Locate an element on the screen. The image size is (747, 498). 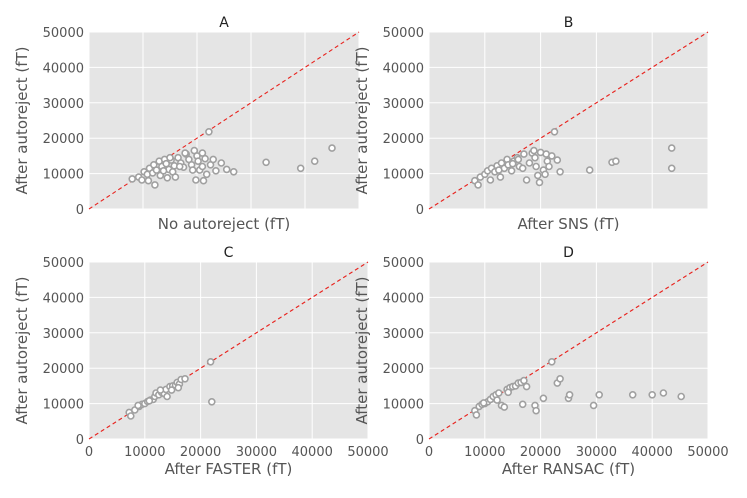
subplot-title: B is located at coordinates (569, 23).